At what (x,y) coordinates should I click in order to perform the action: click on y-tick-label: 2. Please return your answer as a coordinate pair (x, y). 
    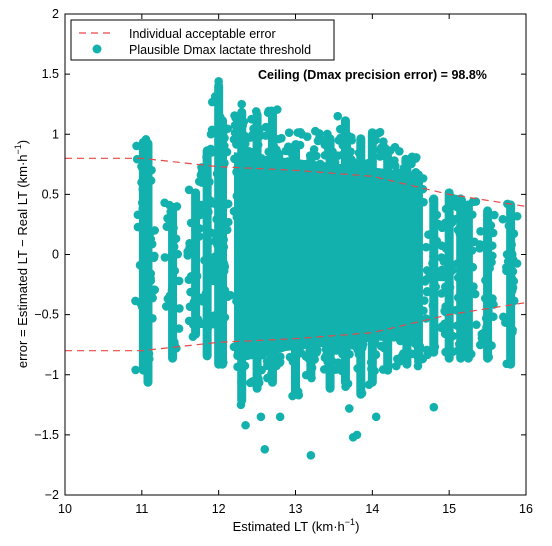
    Looking at the image, I should click on (55, 14).